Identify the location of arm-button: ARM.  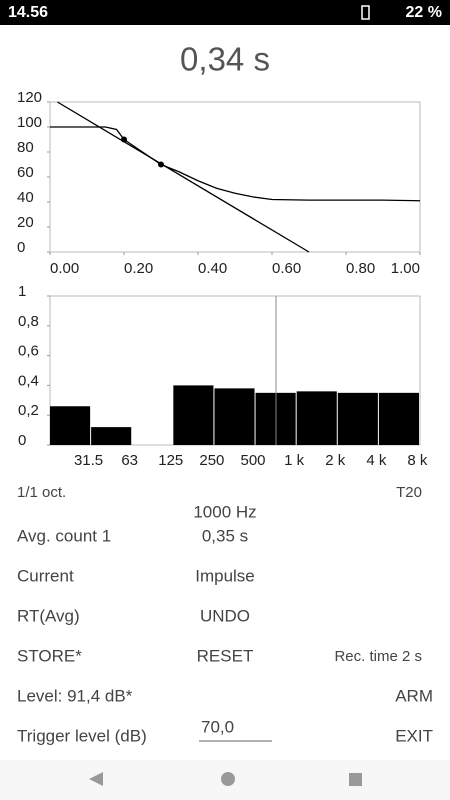
(414, 695).